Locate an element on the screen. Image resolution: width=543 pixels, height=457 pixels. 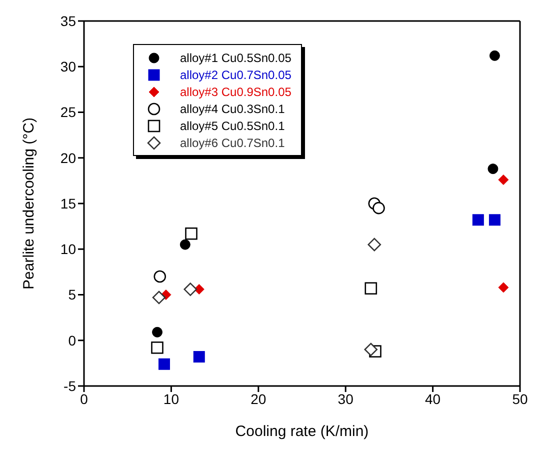
legend-label: alloy#6 Cu0.7Sn0.1 is located at coordinates (232, 143).